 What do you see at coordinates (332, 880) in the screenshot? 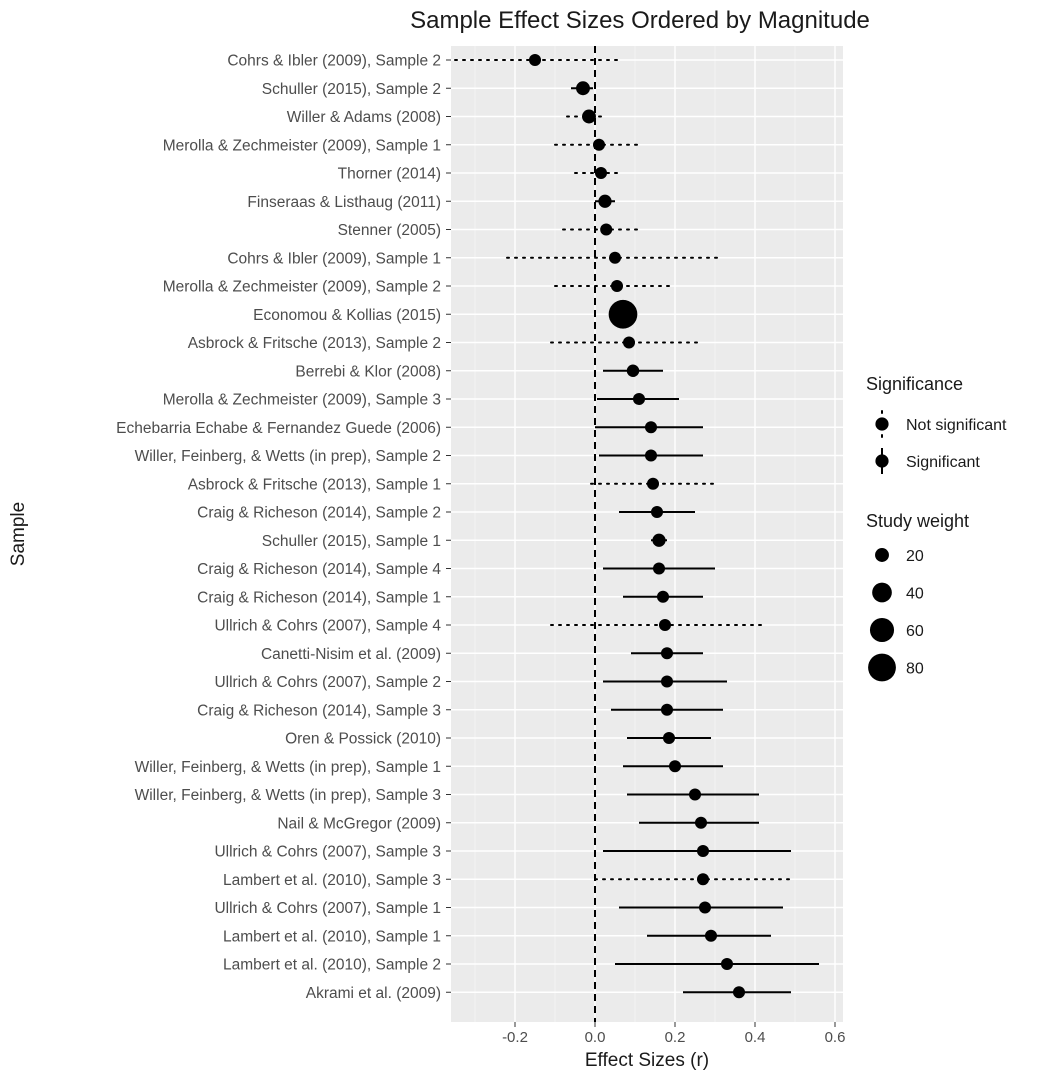
I see `y-tick-label: Lambert et al. (2010), Sample 3` at bounding box center [332, 880].